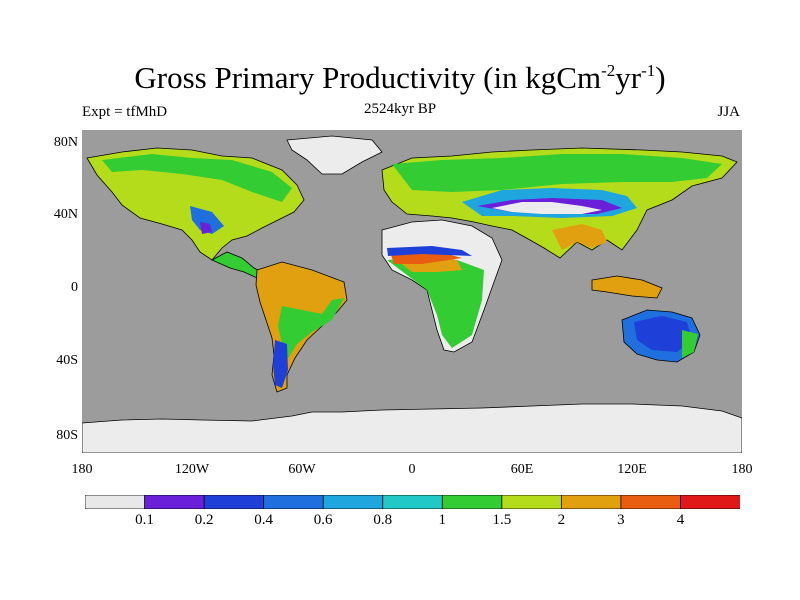 This screenshot has height=600, width=800. Describe the element at coordinates (742, 469) in the screenshot. I see `x-tick-180e: 180` at that location.